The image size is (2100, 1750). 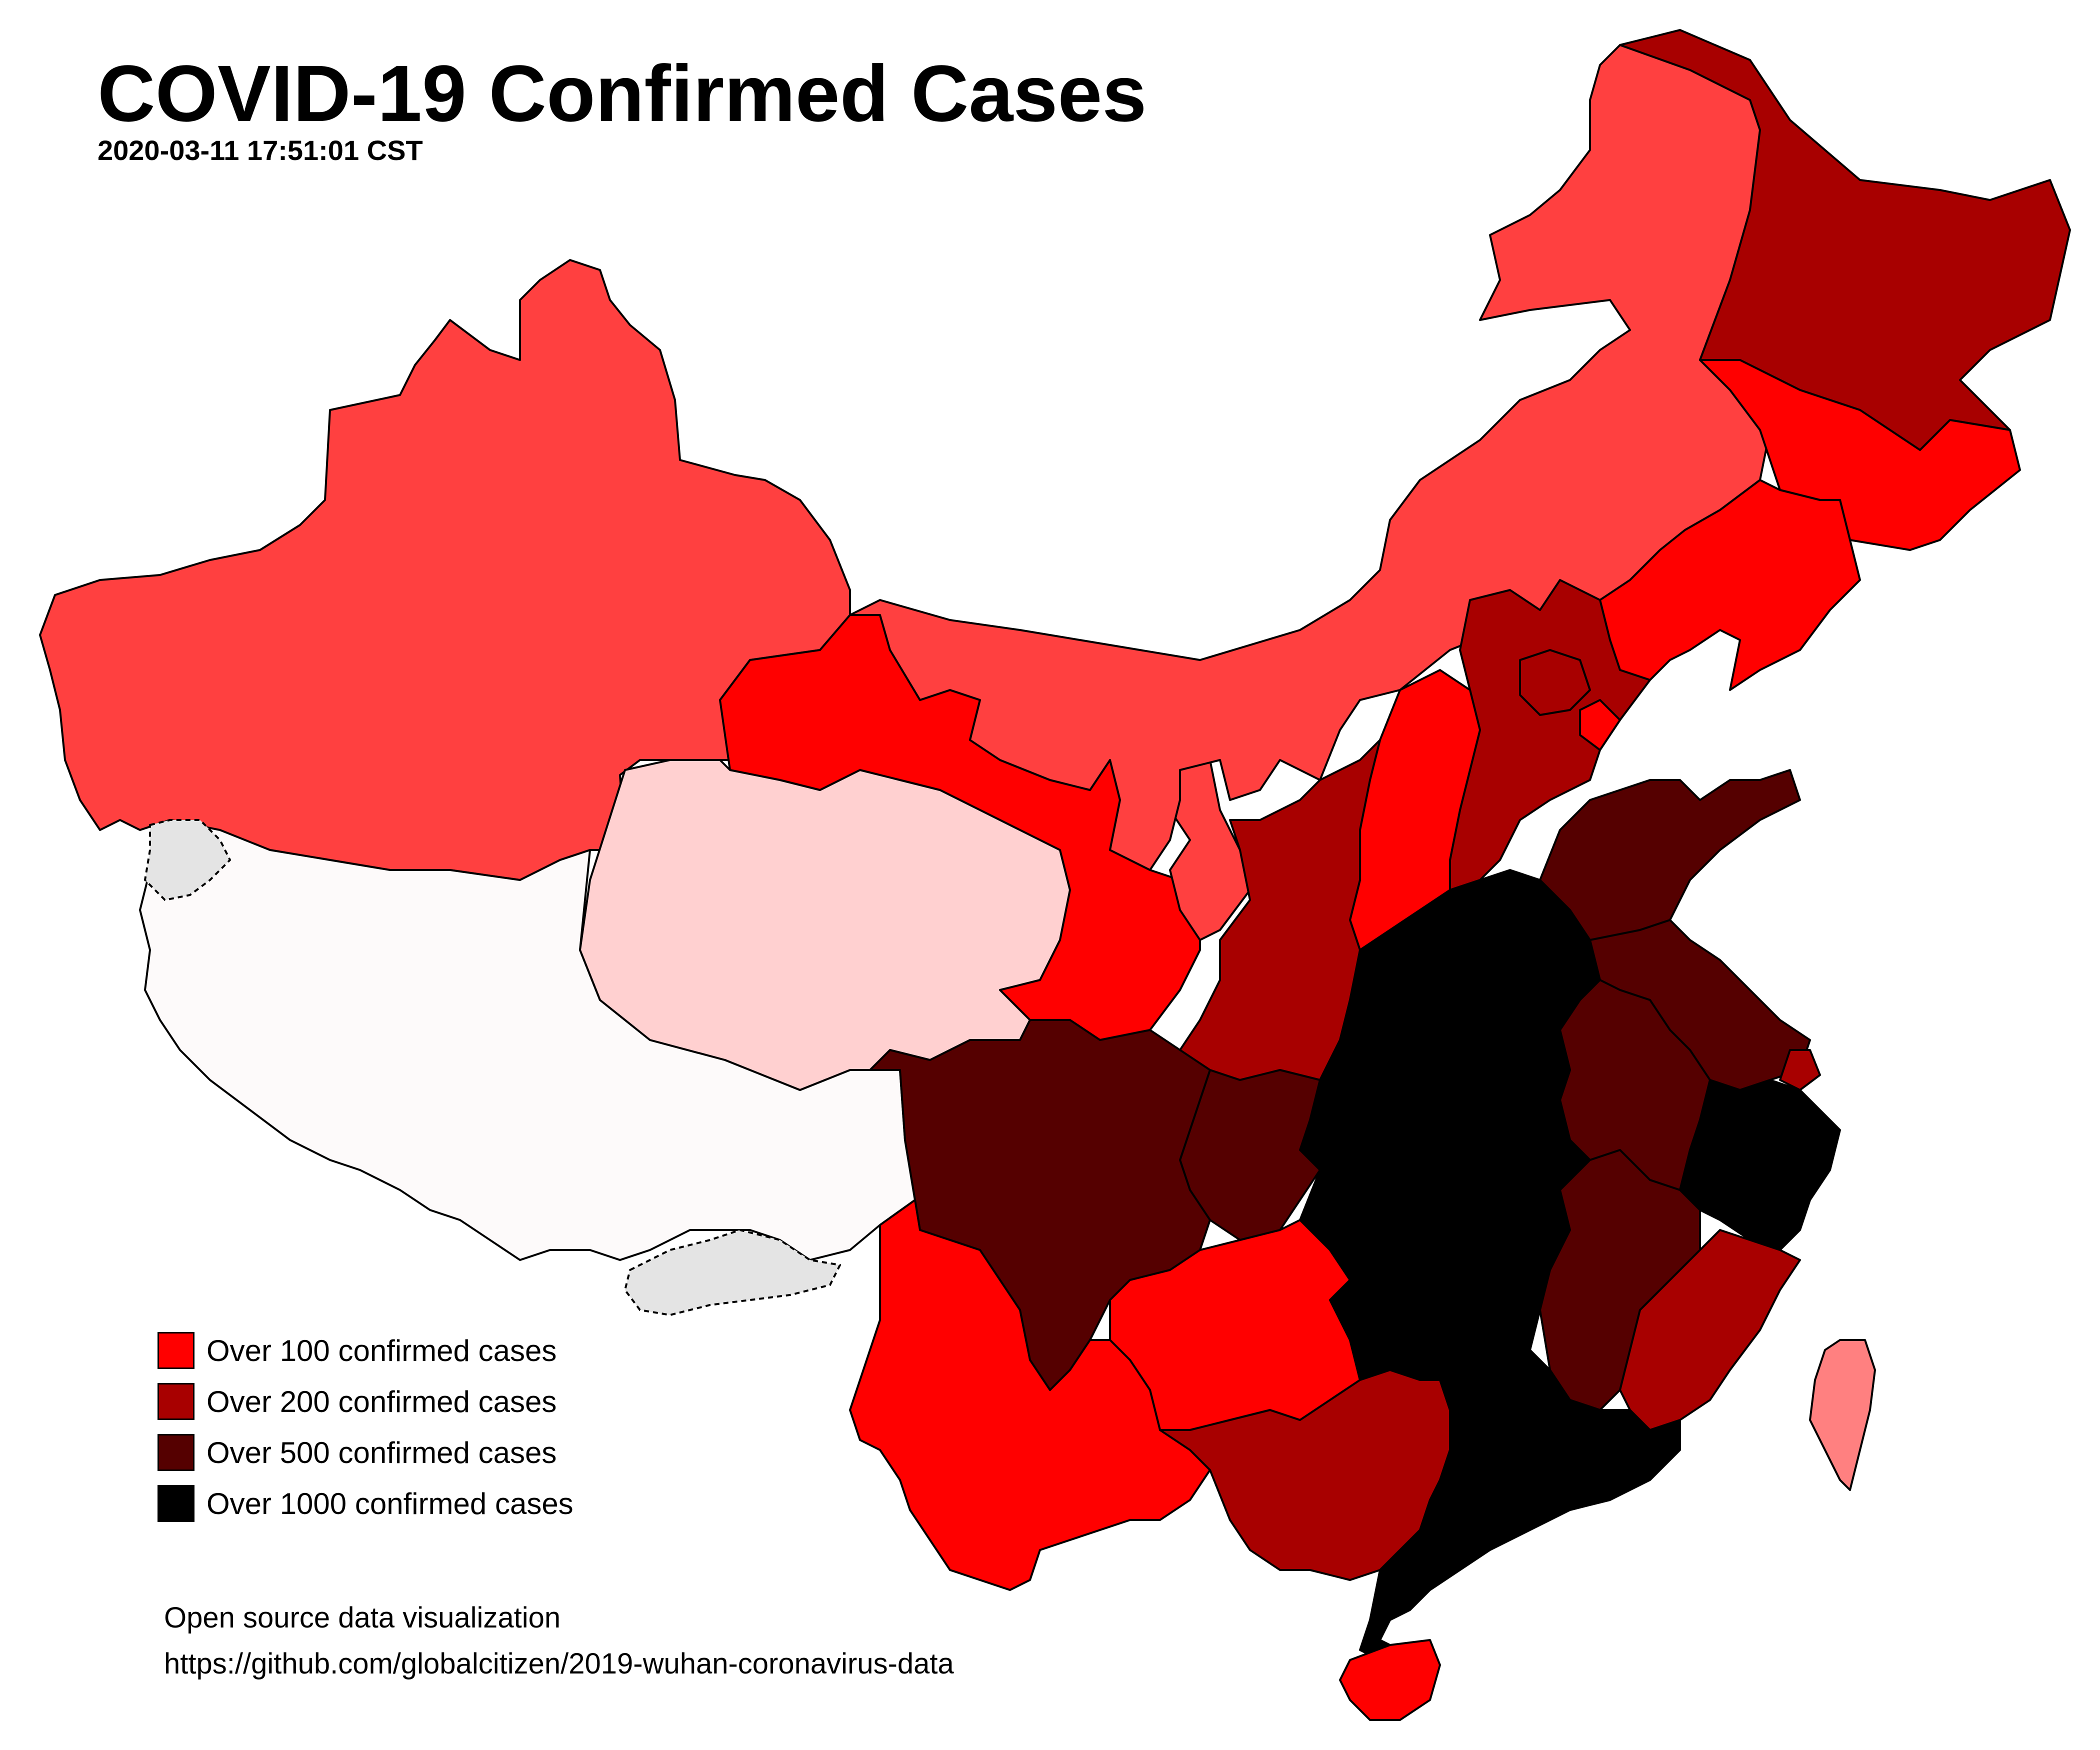 I want to click on legend-item-over-100: Over 100 confirmed cases, so click(x=366, y=1350).